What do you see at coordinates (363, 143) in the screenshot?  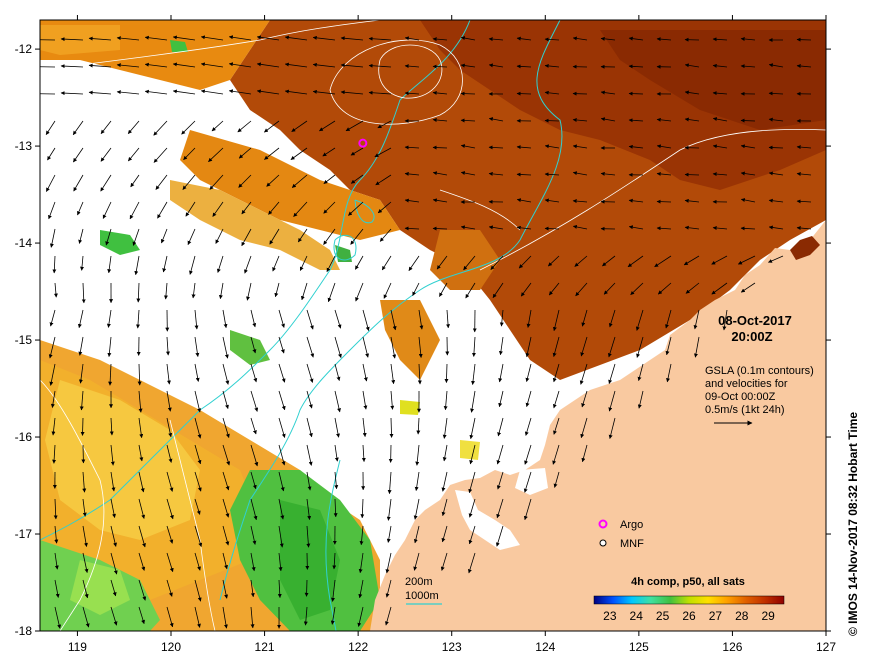 I see `argo-float-marker` at bounding box center [363, 143].